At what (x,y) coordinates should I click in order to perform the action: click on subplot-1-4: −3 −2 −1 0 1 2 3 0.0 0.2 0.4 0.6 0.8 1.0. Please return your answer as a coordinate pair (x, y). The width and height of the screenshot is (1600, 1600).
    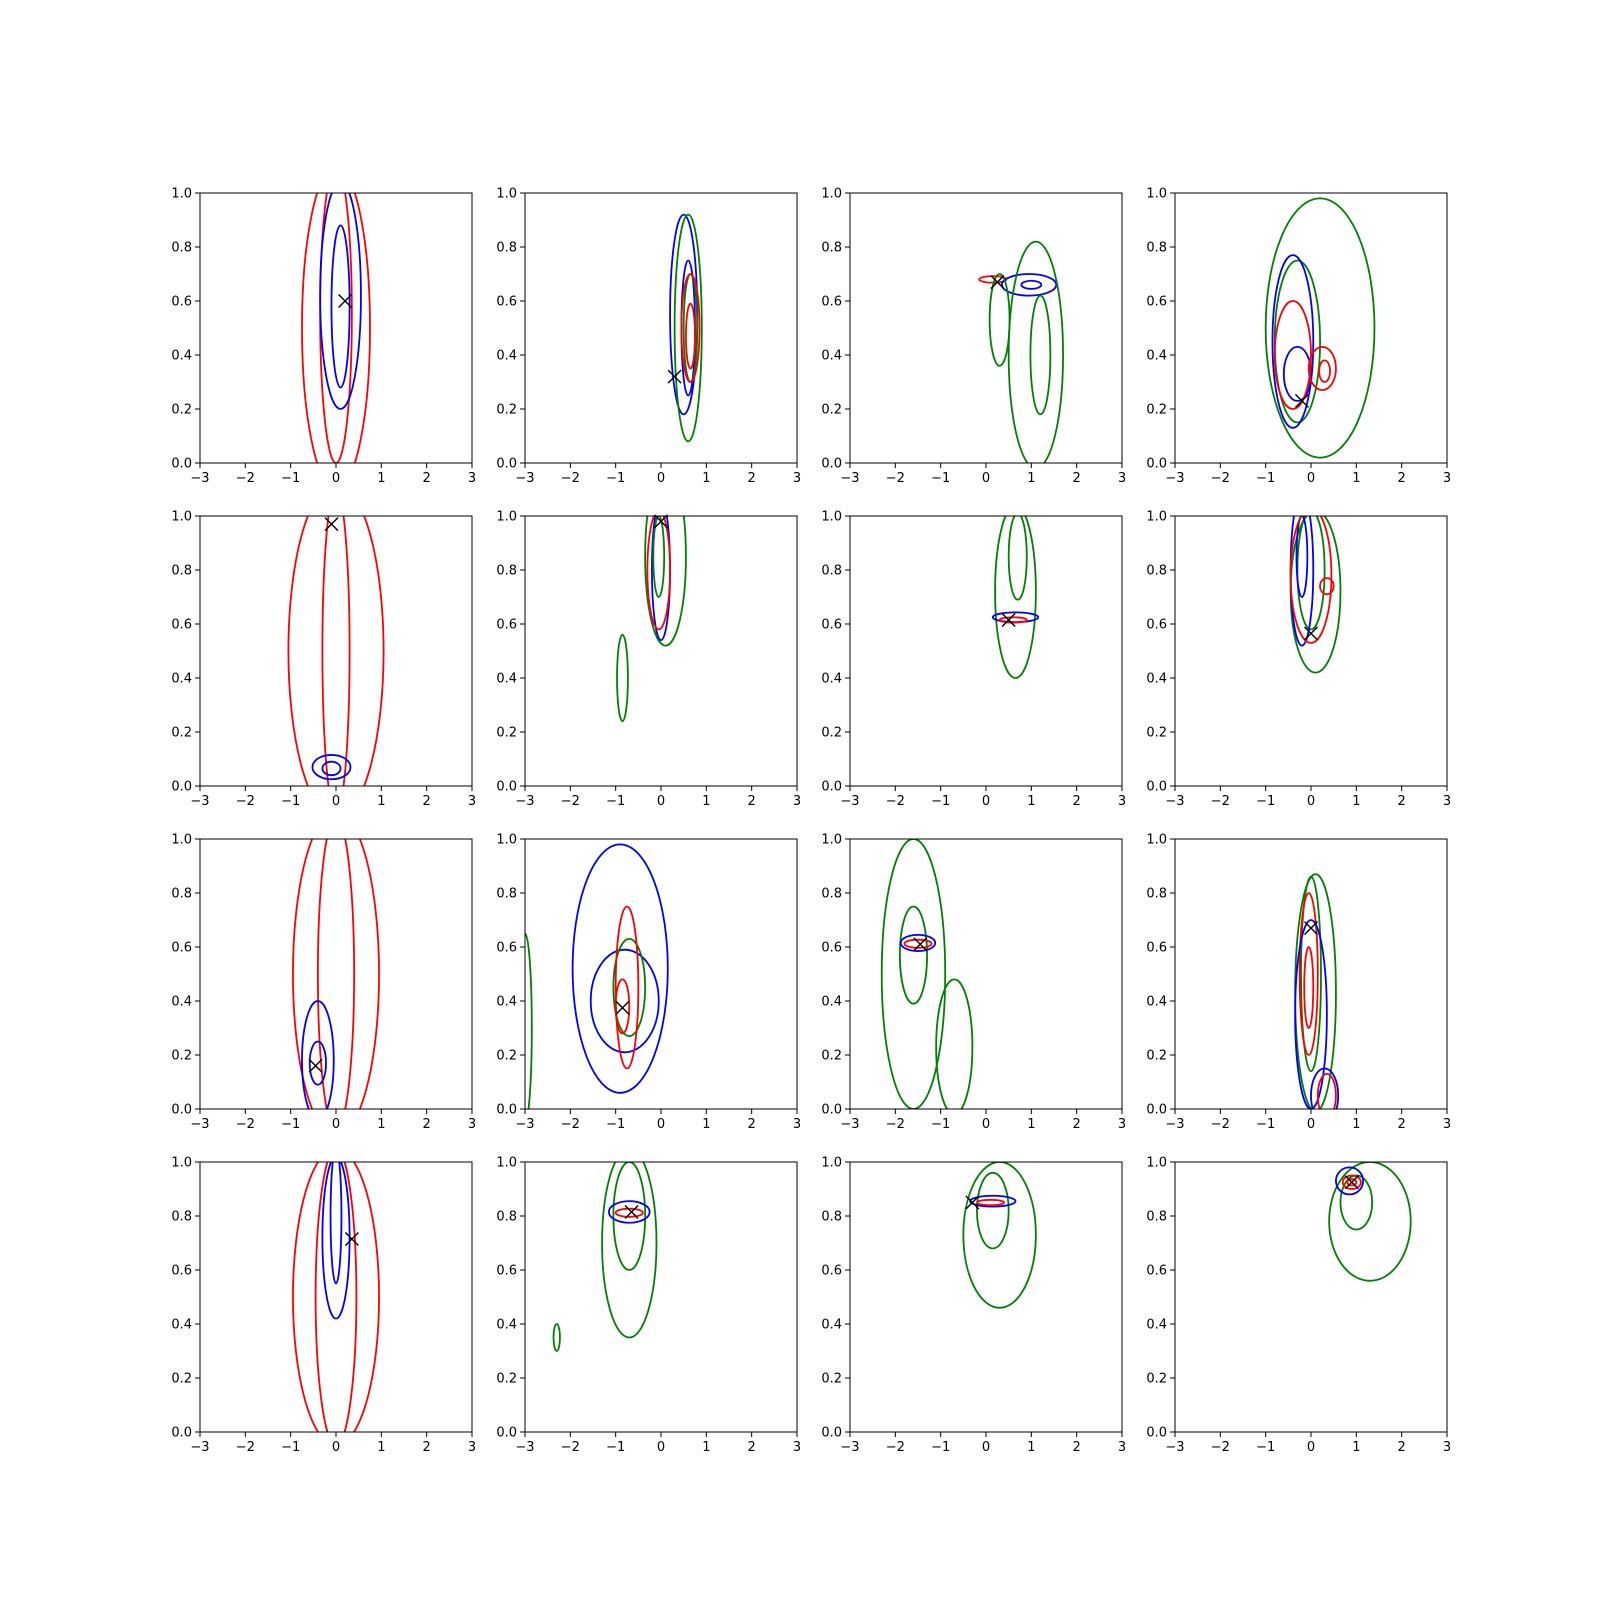
    Looking at the image, I should click on (1298, 337).